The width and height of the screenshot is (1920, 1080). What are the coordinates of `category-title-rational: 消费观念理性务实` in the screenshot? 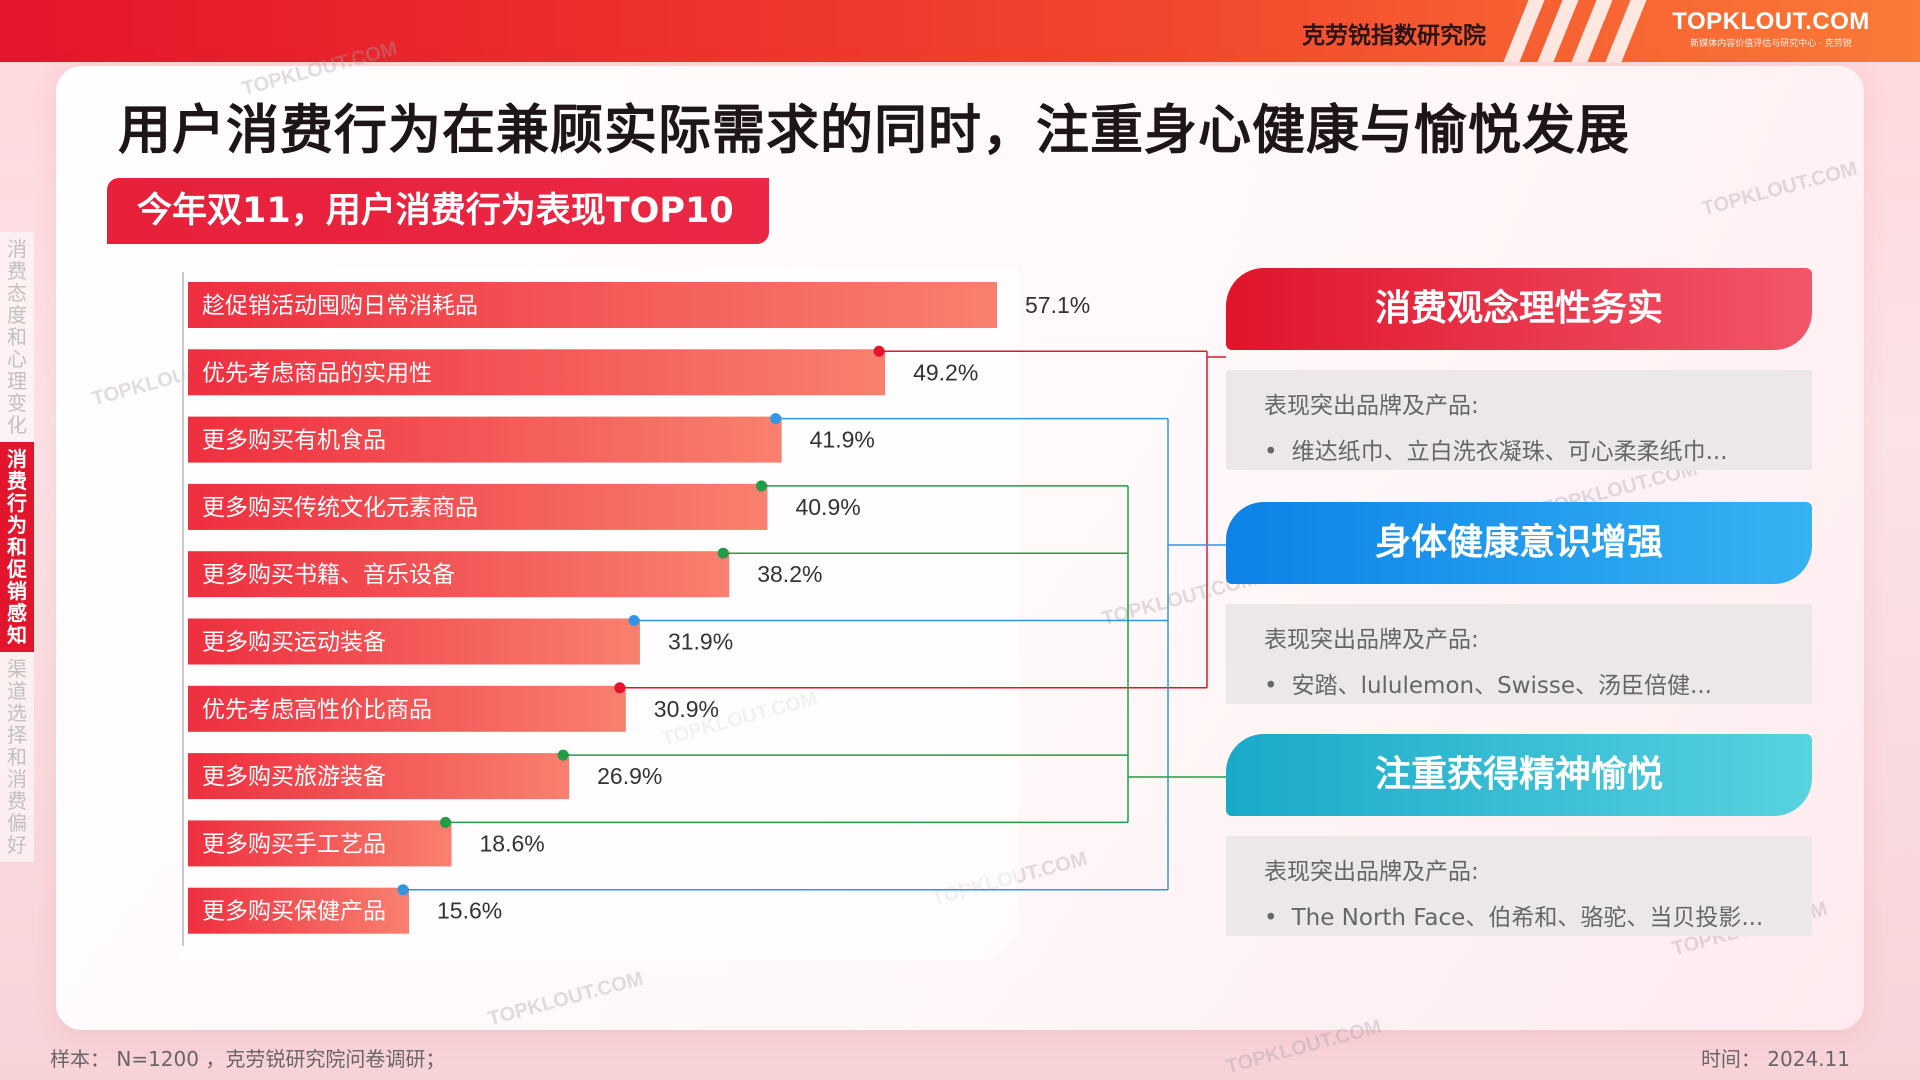 It's located at (1519, 309).